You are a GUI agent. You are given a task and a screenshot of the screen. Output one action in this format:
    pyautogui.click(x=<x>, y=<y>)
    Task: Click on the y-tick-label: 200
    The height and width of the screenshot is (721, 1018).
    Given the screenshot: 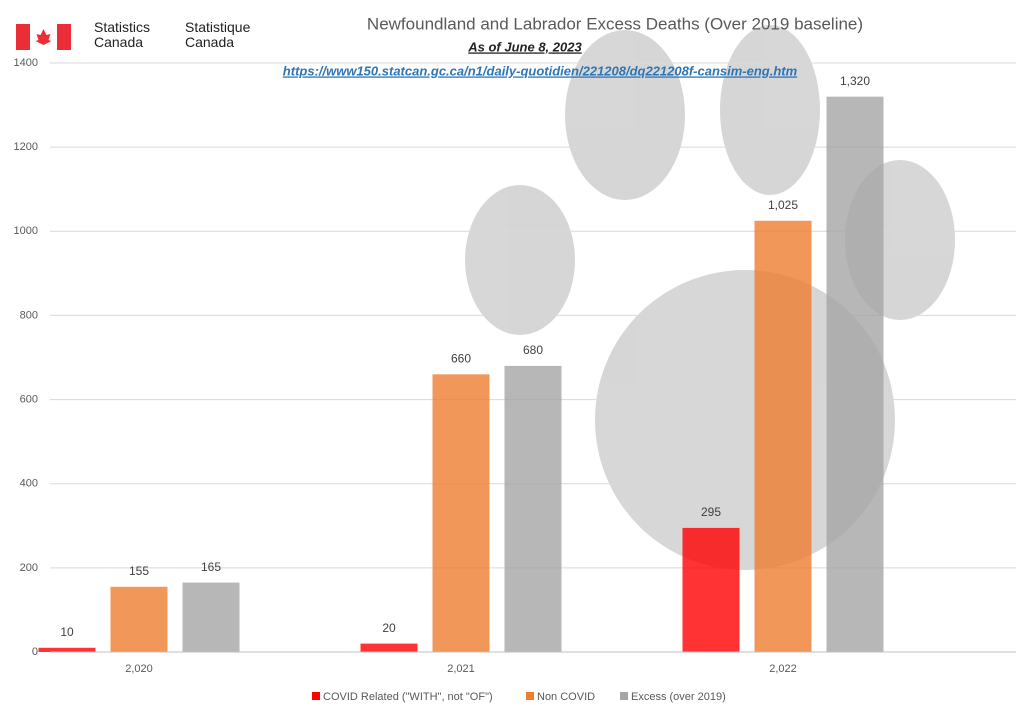 What is the action you would take?
    pyautogui.click(x=29, y=568)
    